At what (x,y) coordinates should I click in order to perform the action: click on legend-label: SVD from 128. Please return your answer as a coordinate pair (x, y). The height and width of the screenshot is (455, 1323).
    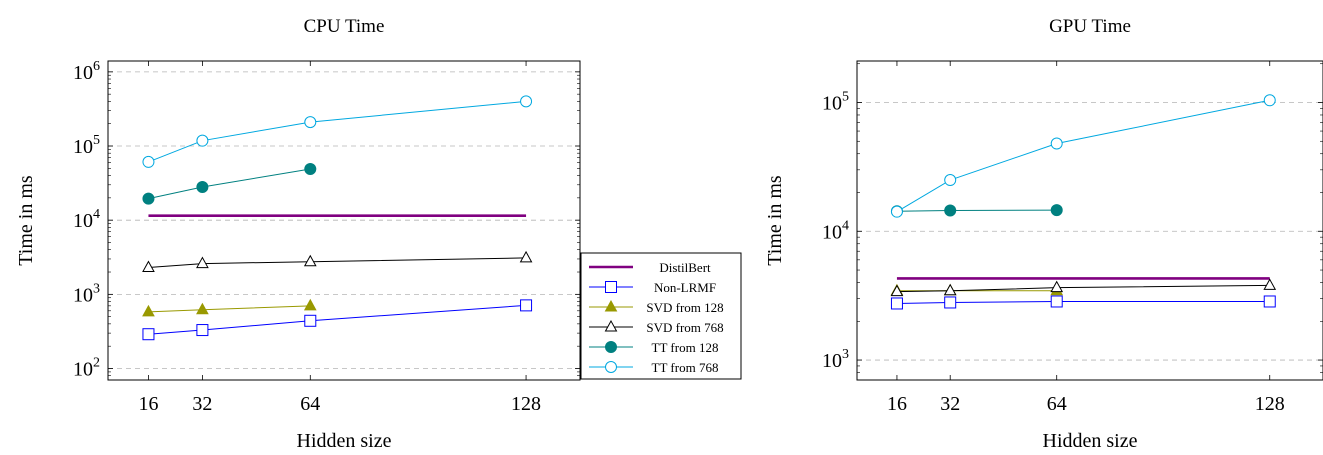
    Looking at the image, I should click on (684, 307).